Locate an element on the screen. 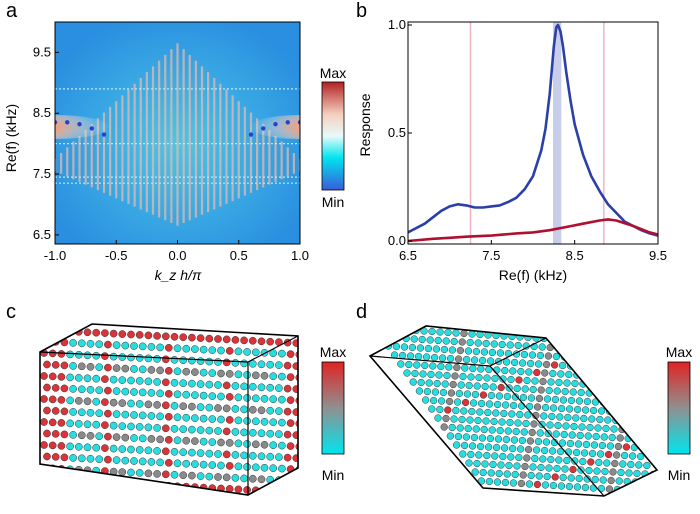 This screenshot has height=514, width=700. y-tick-label: 6.5 is located at coordinates (42, 234).